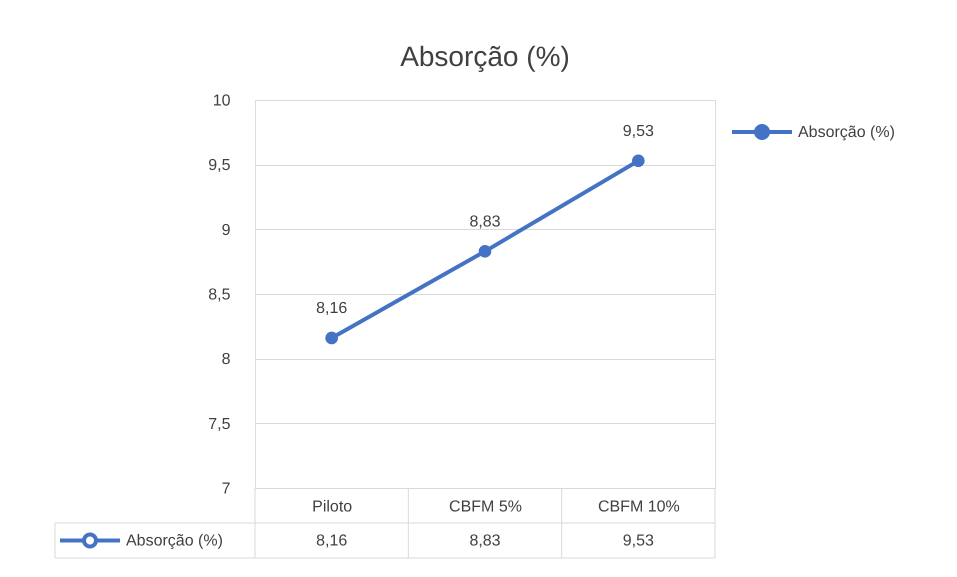  Describe the element at coordinates (221, 101) in the screenshot. I see `y-tick-label: 10` at that location.